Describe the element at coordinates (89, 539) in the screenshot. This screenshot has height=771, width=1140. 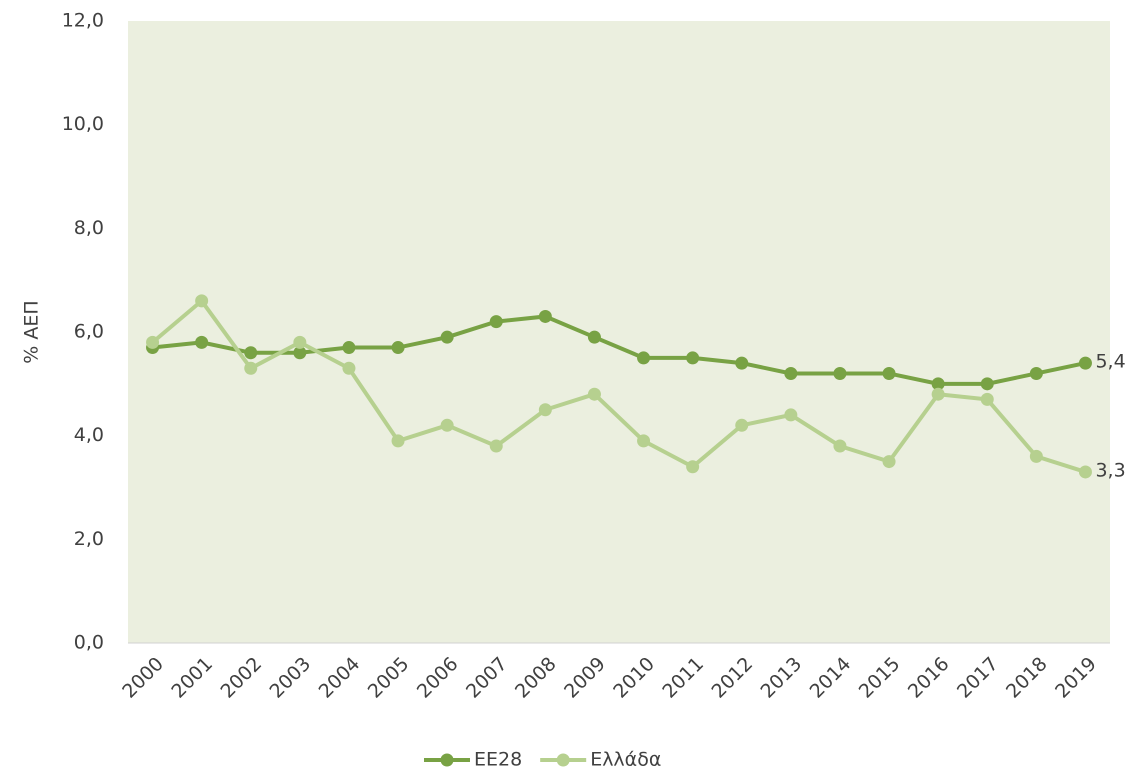
I see `y-tick-label: 2,0` at that location.